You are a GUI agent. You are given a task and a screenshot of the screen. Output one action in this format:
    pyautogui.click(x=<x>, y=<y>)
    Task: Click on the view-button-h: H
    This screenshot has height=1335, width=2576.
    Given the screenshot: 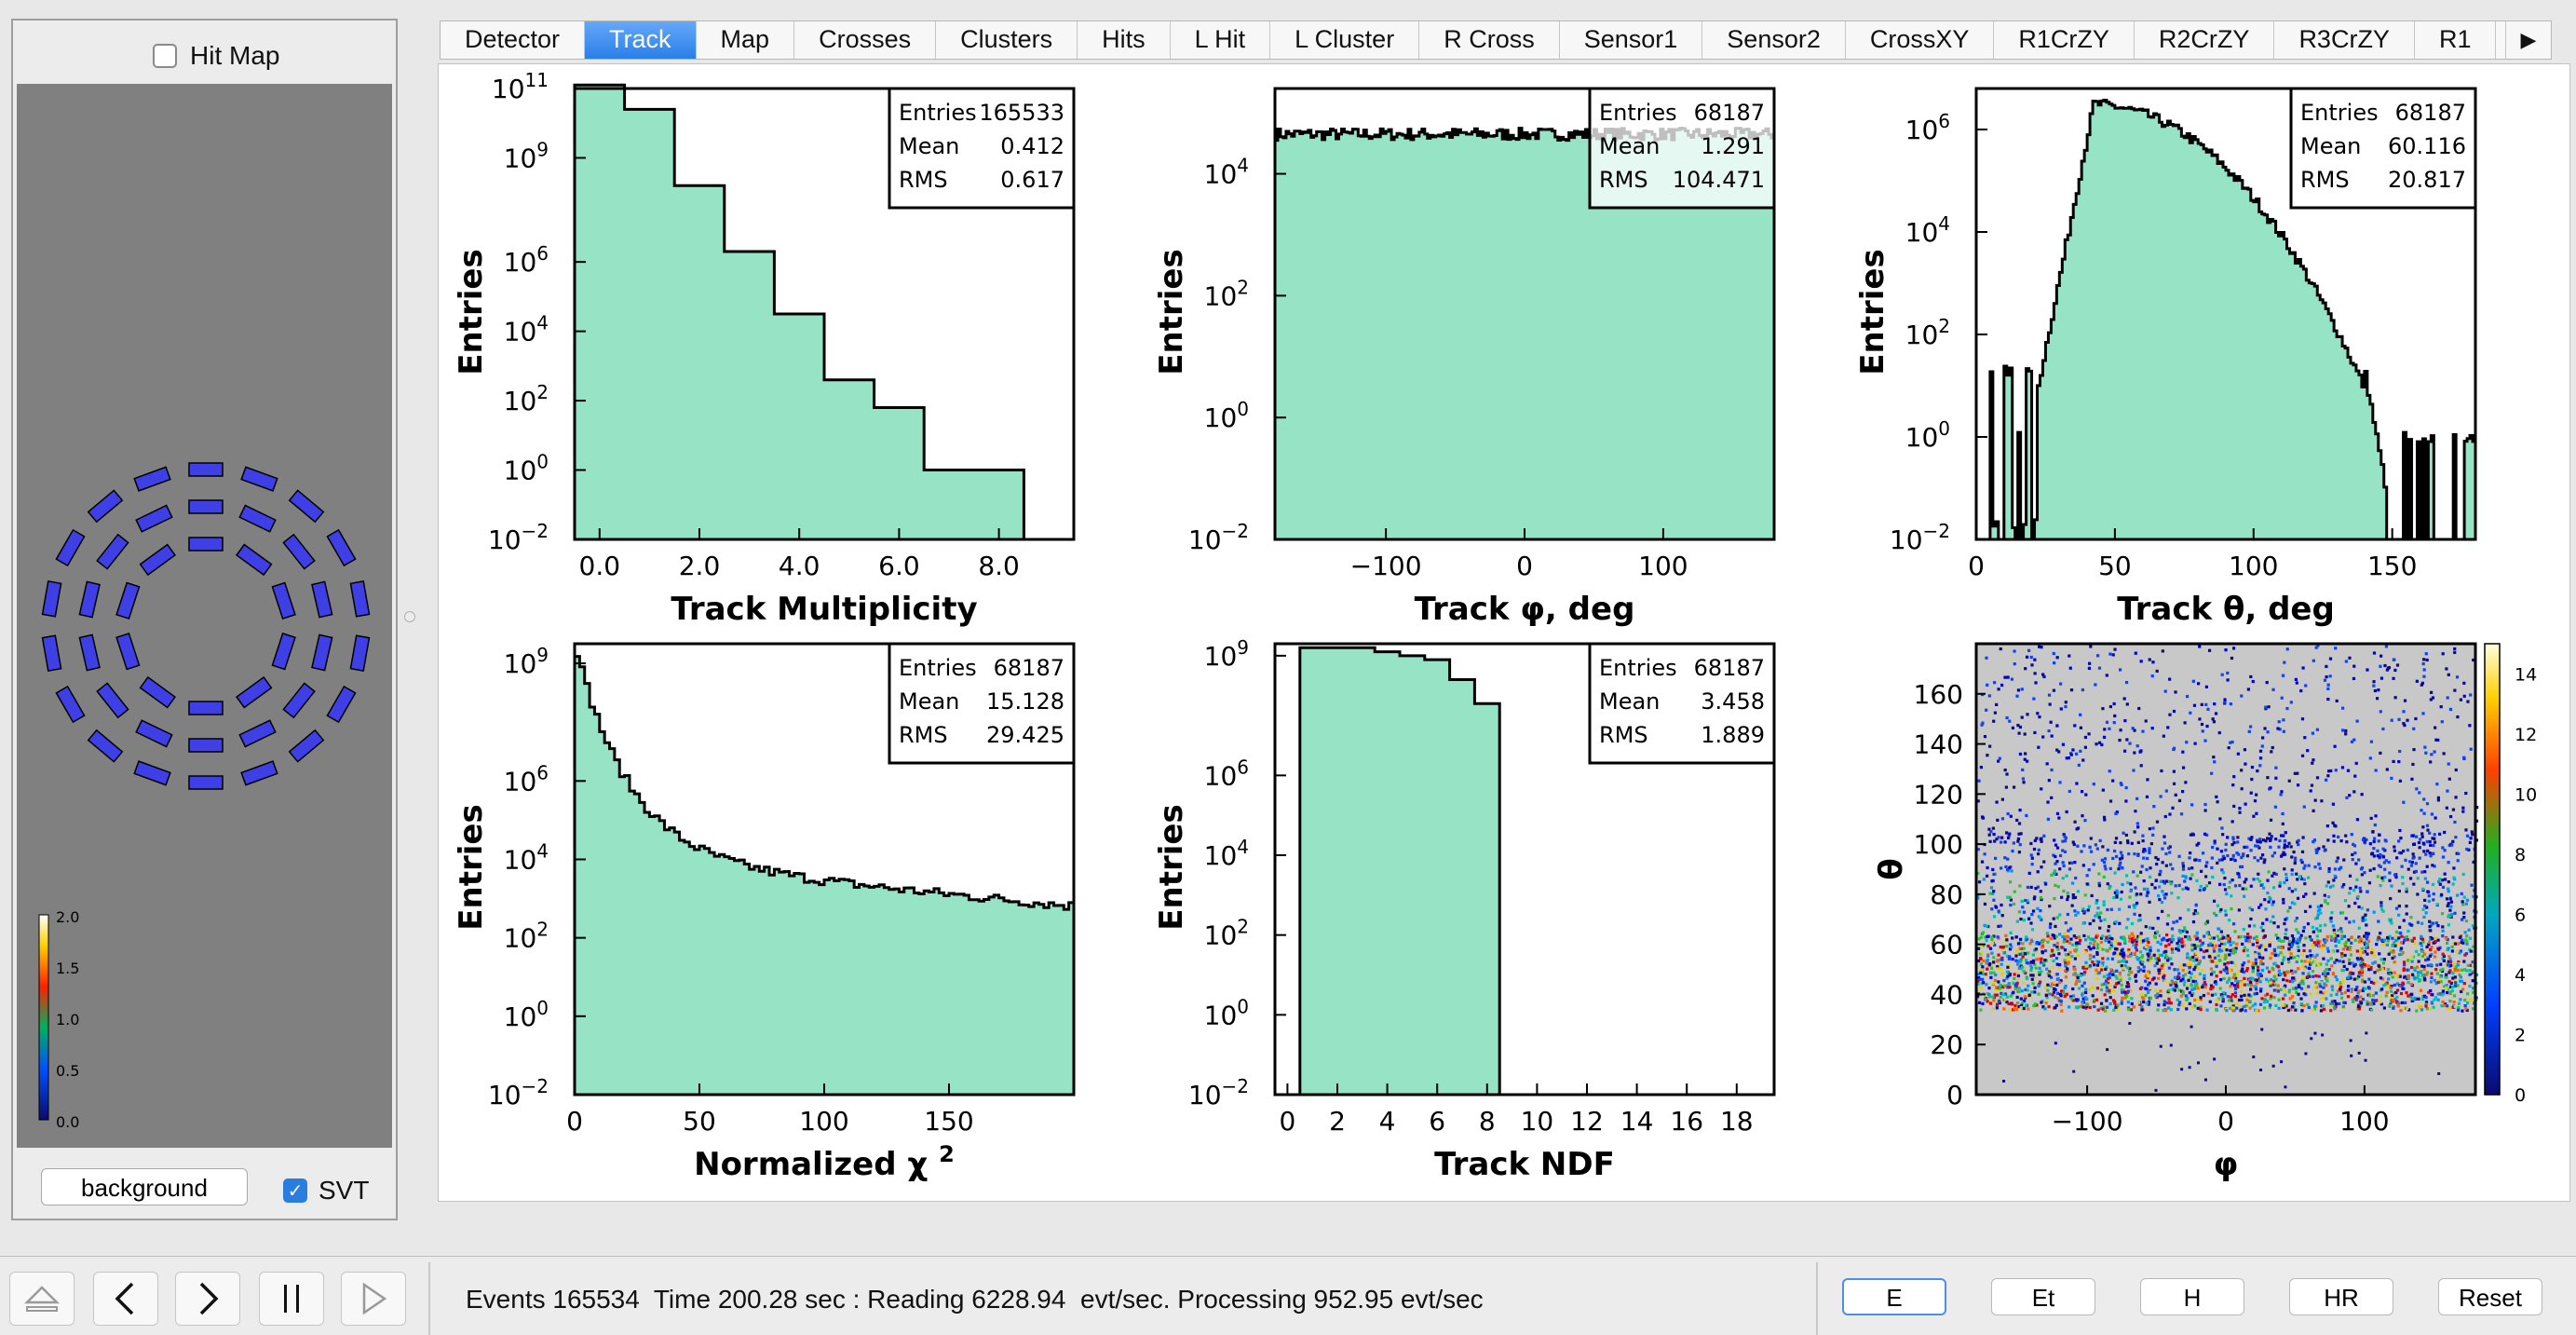 What is the action you would take?
    pyautogui.click(x=2192, y=1296)
    